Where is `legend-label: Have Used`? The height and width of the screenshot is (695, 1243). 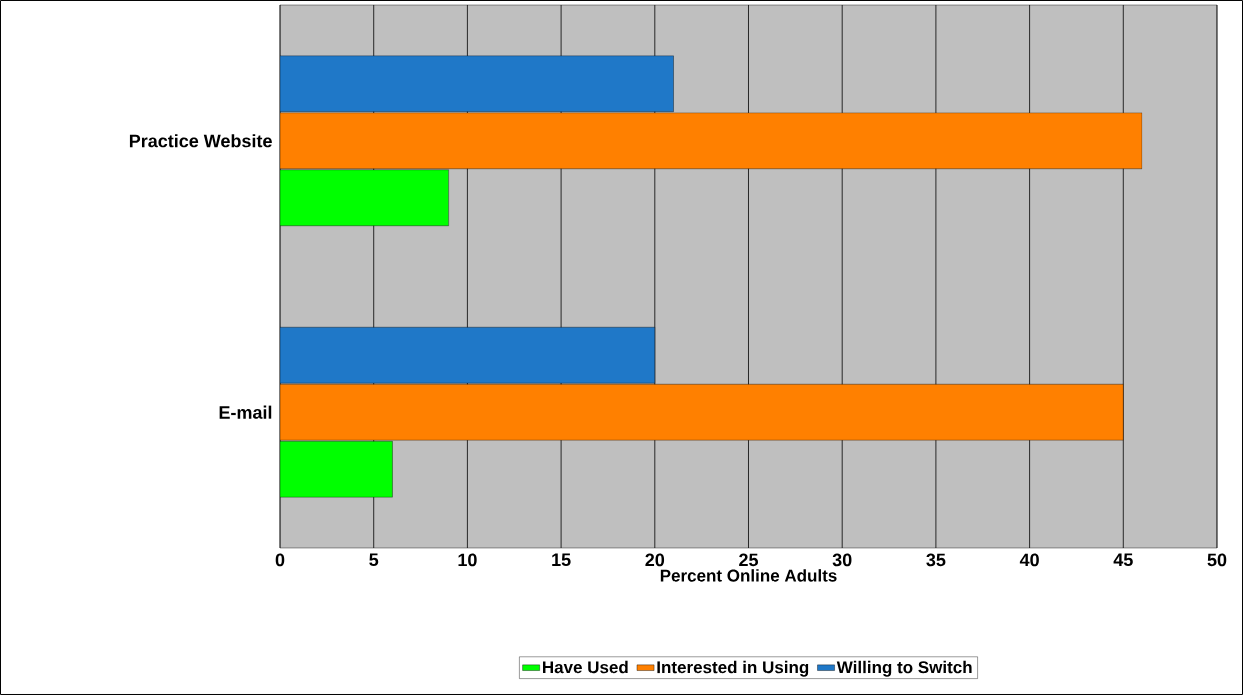 legend-label: Have Used is located at coordinates (585, 667).